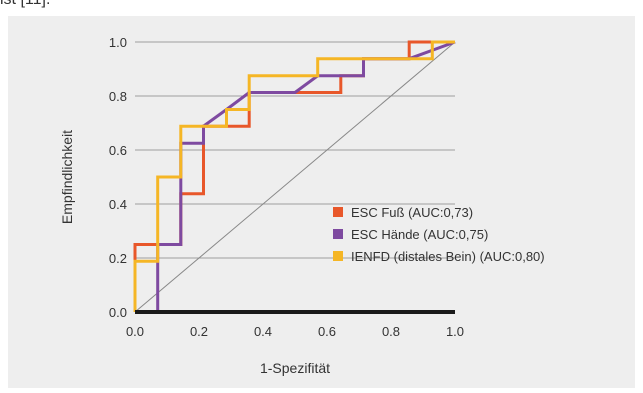  I want to click on y-tick-label-4: 0.8, so click(118, 96).